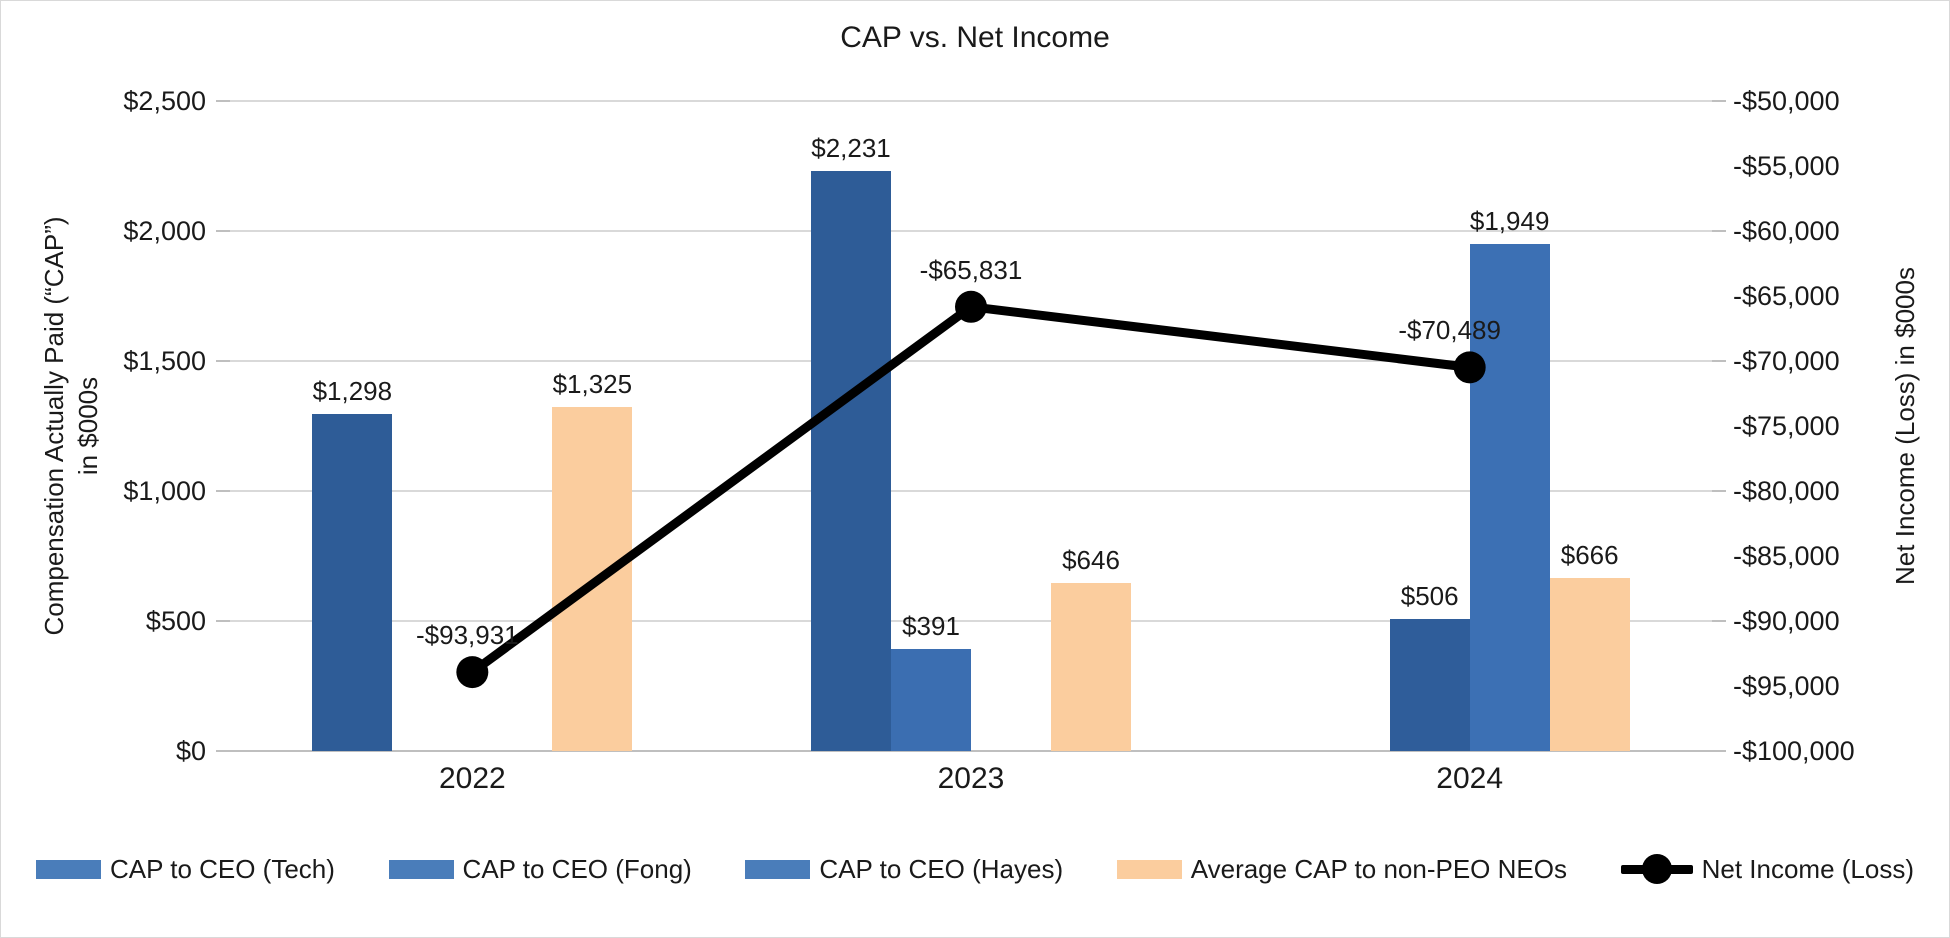  I want to click on x-axis-category-label: 2022, so click(472, 778).